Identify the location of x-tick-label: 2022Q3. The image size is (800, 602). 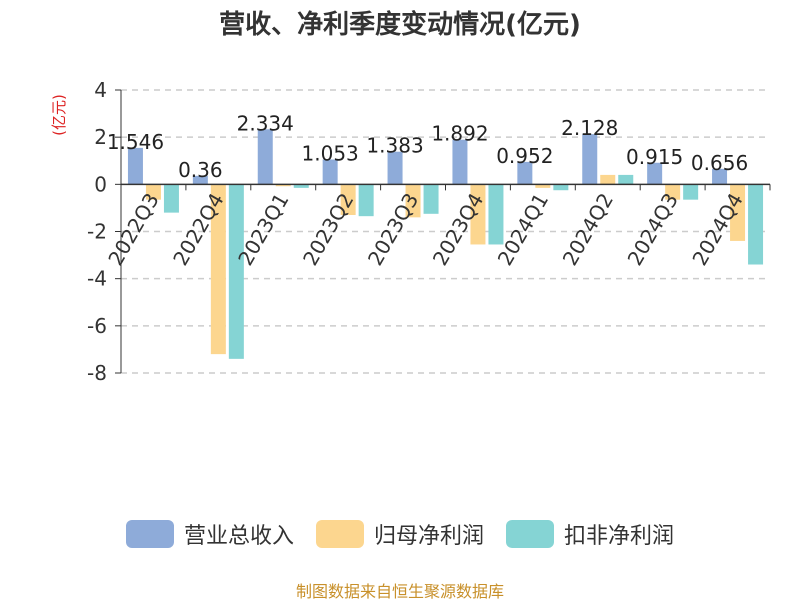
(133, 229).